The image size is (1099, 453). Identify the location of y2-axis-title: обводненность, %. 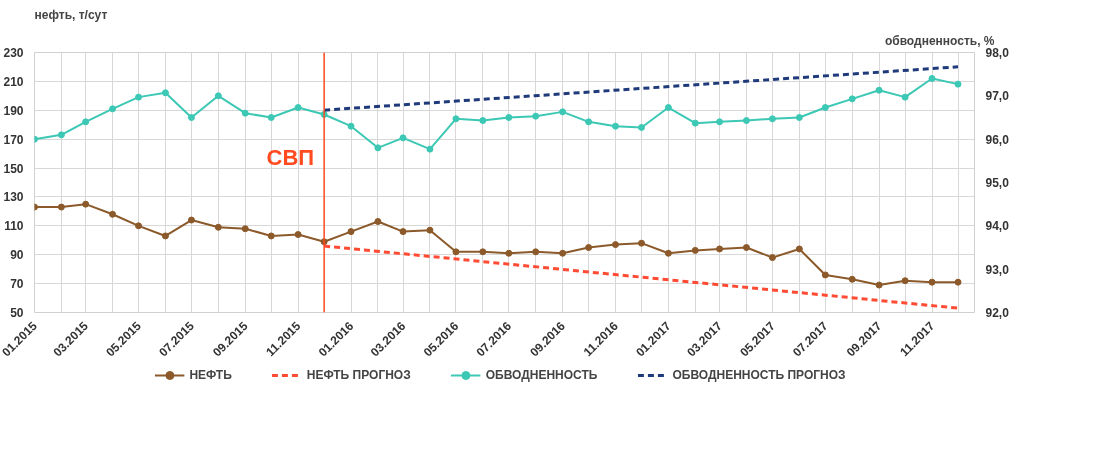
(939, 40).